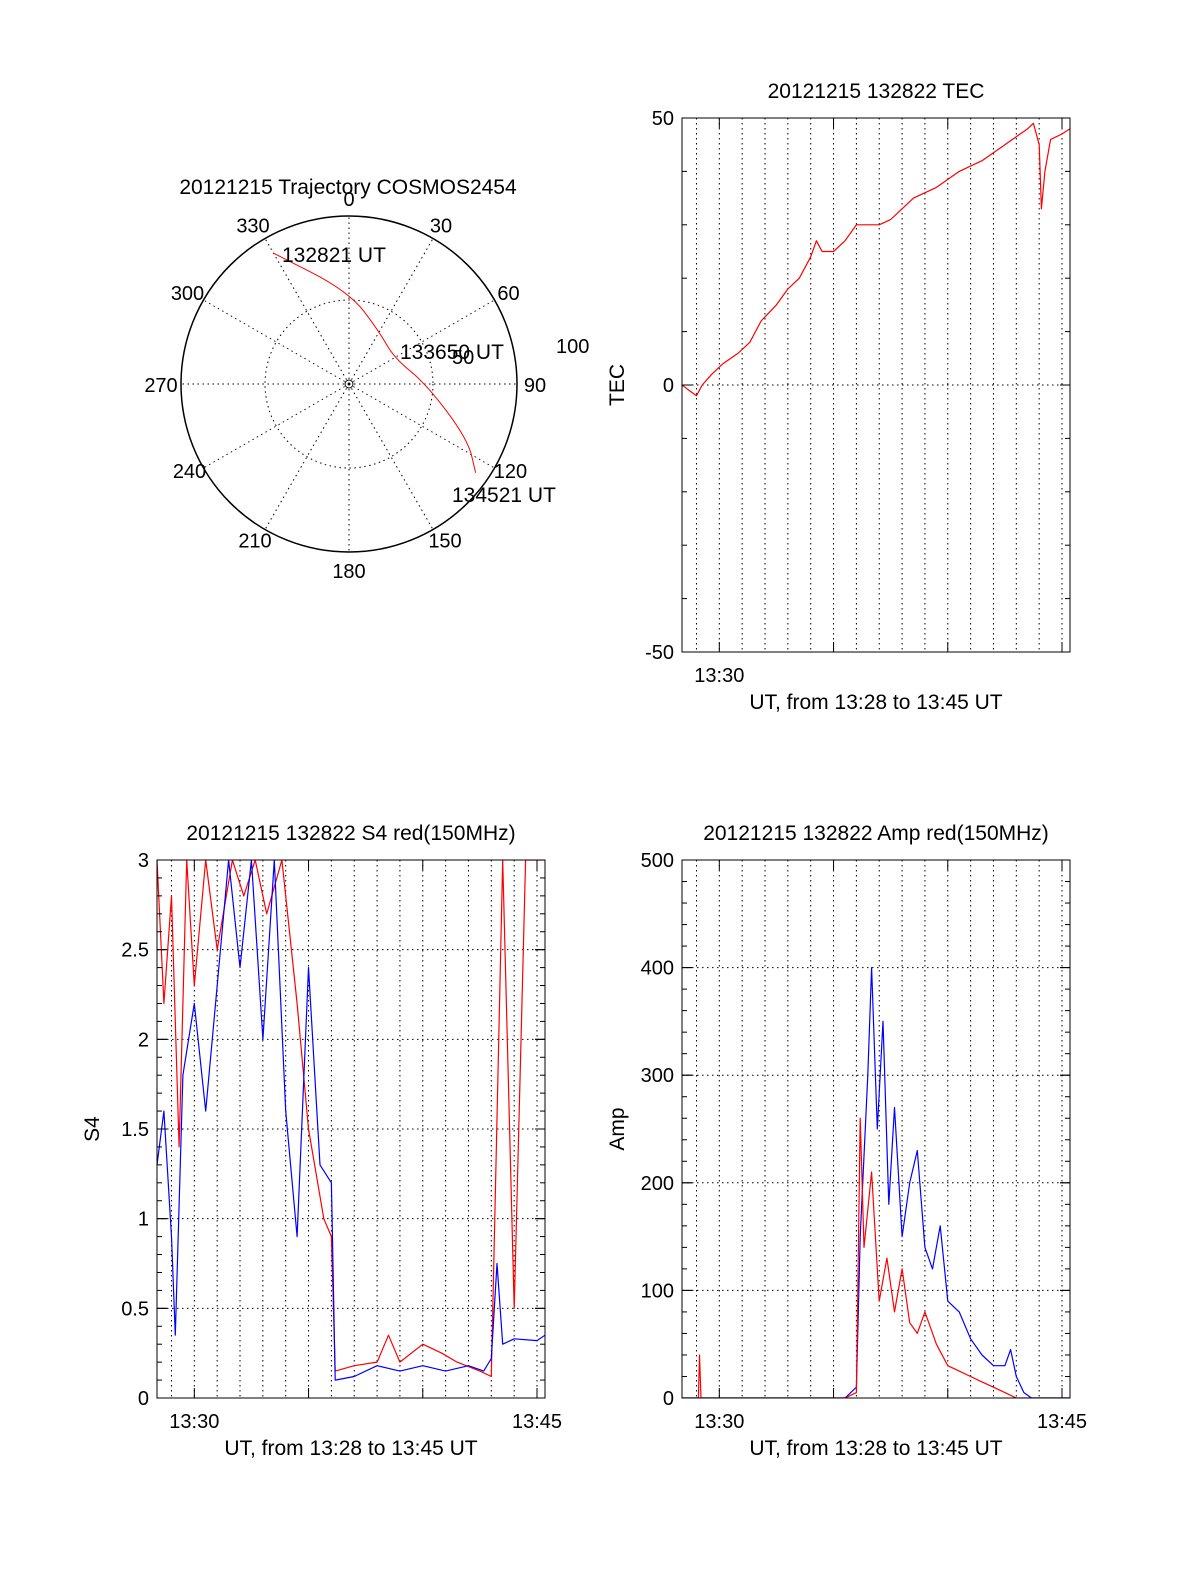  Describe the element at coordinates (135, 1309) in the screenshot. I see `y-tick-label: 0.5` at that location.